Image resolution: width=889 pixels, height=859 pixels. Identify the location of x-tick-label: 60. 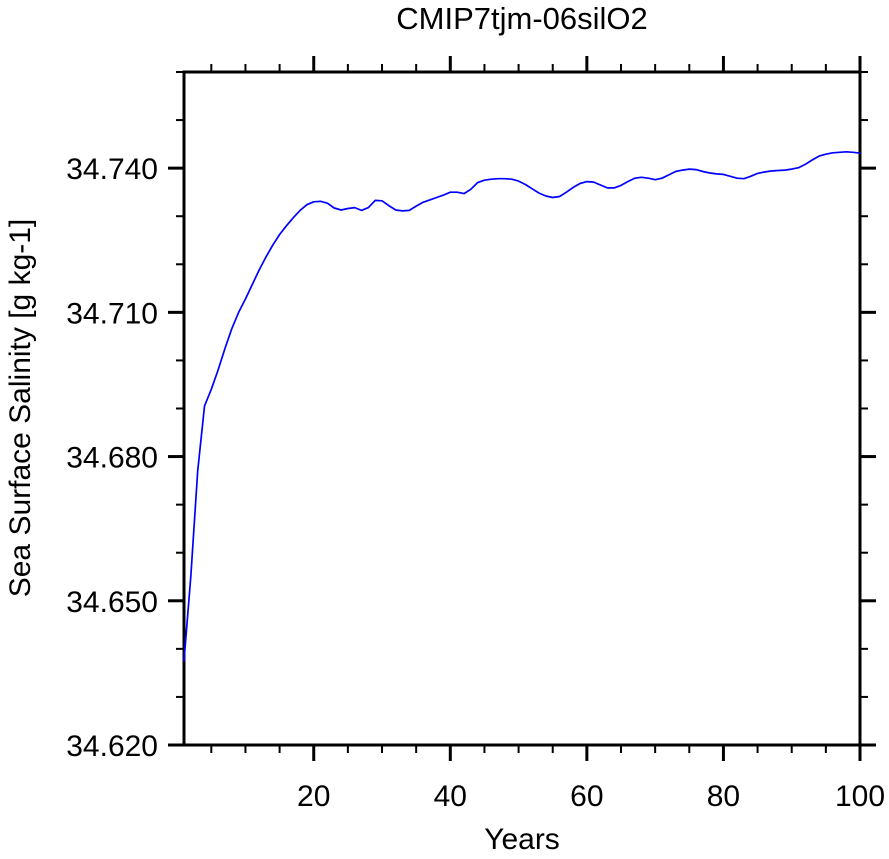
(586, 796).